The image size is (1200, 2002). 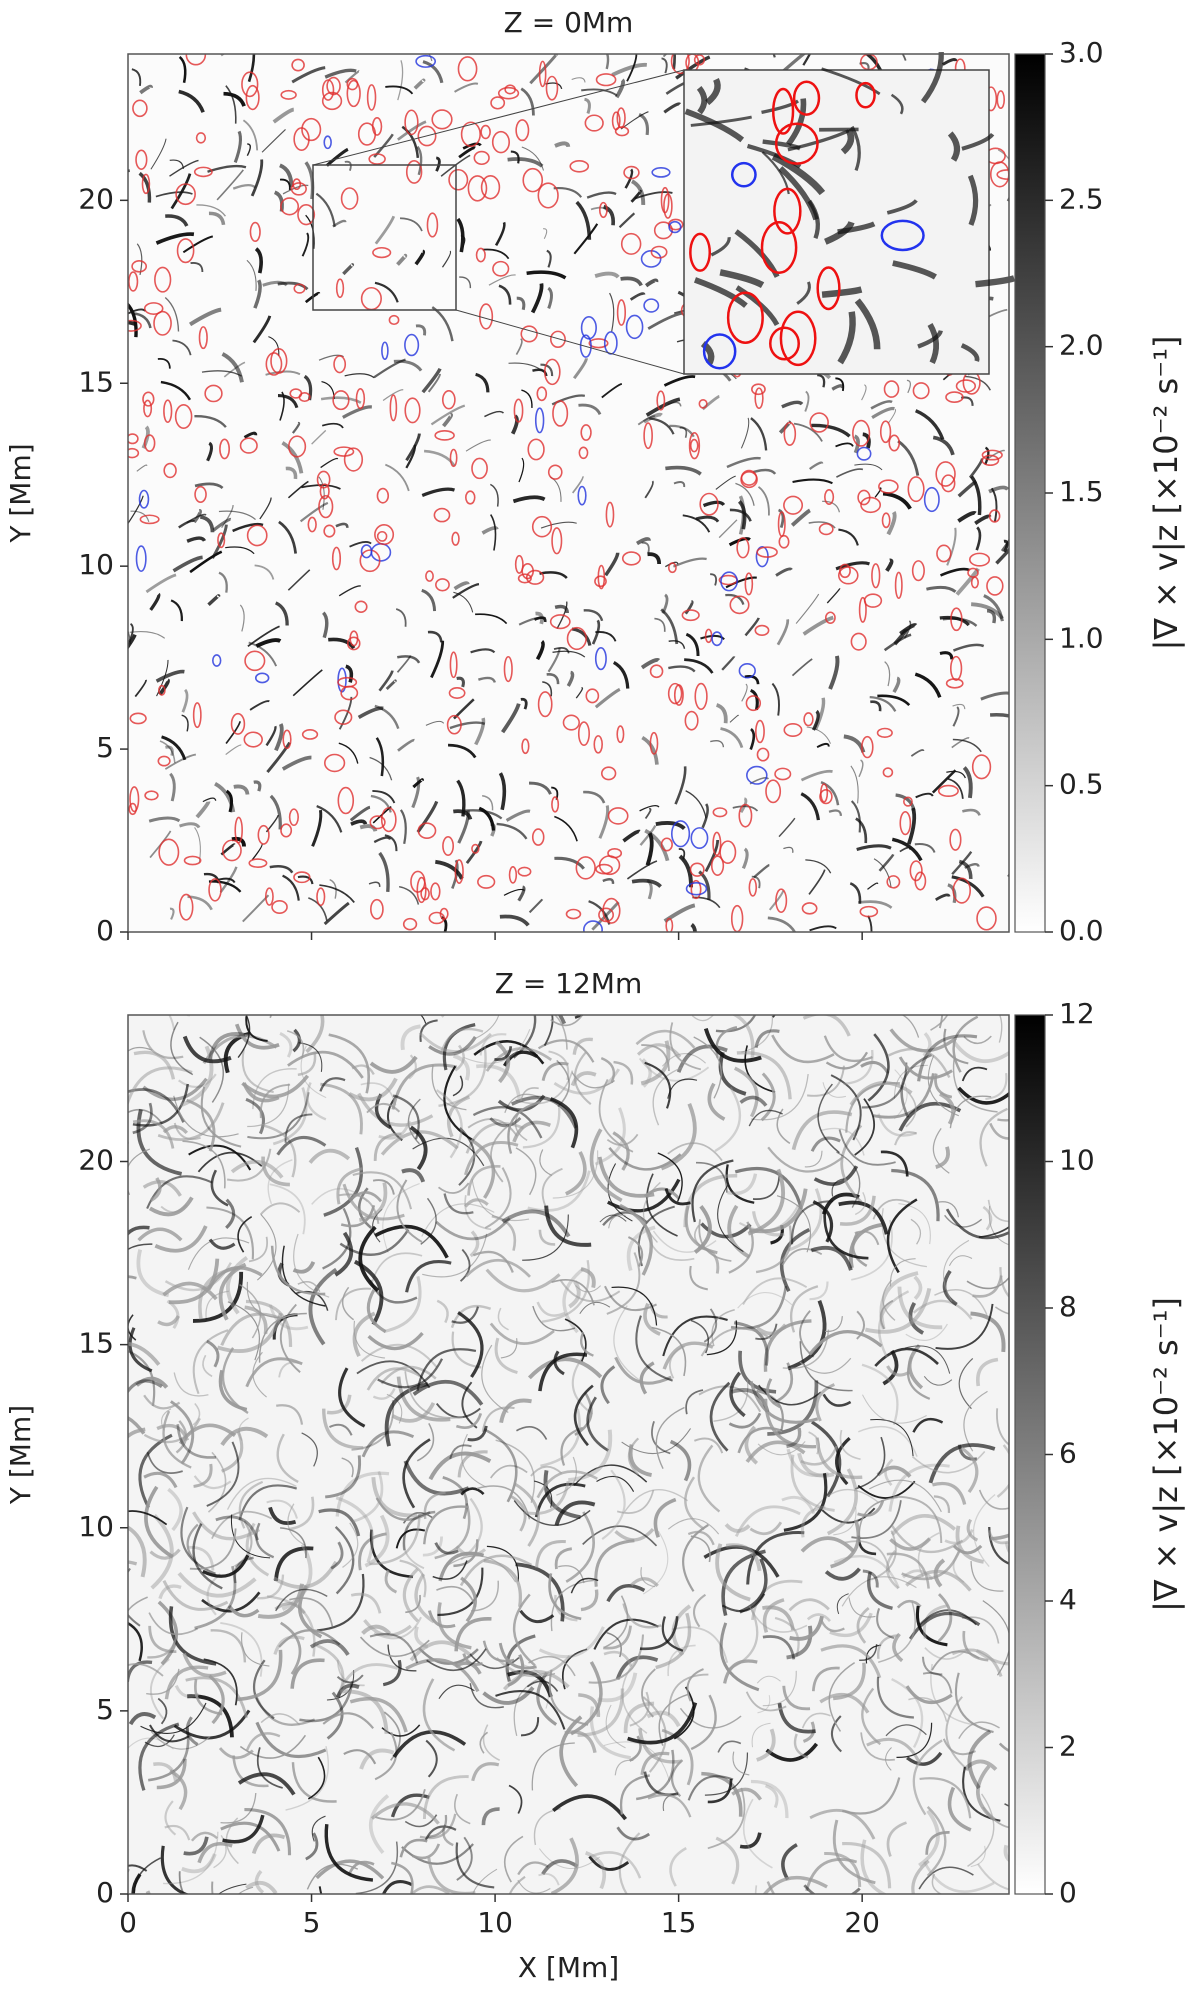 What do you see at coordinates (600, 658) in the screenshot?
I see `blue-contour` at bounding box center [600, 658].